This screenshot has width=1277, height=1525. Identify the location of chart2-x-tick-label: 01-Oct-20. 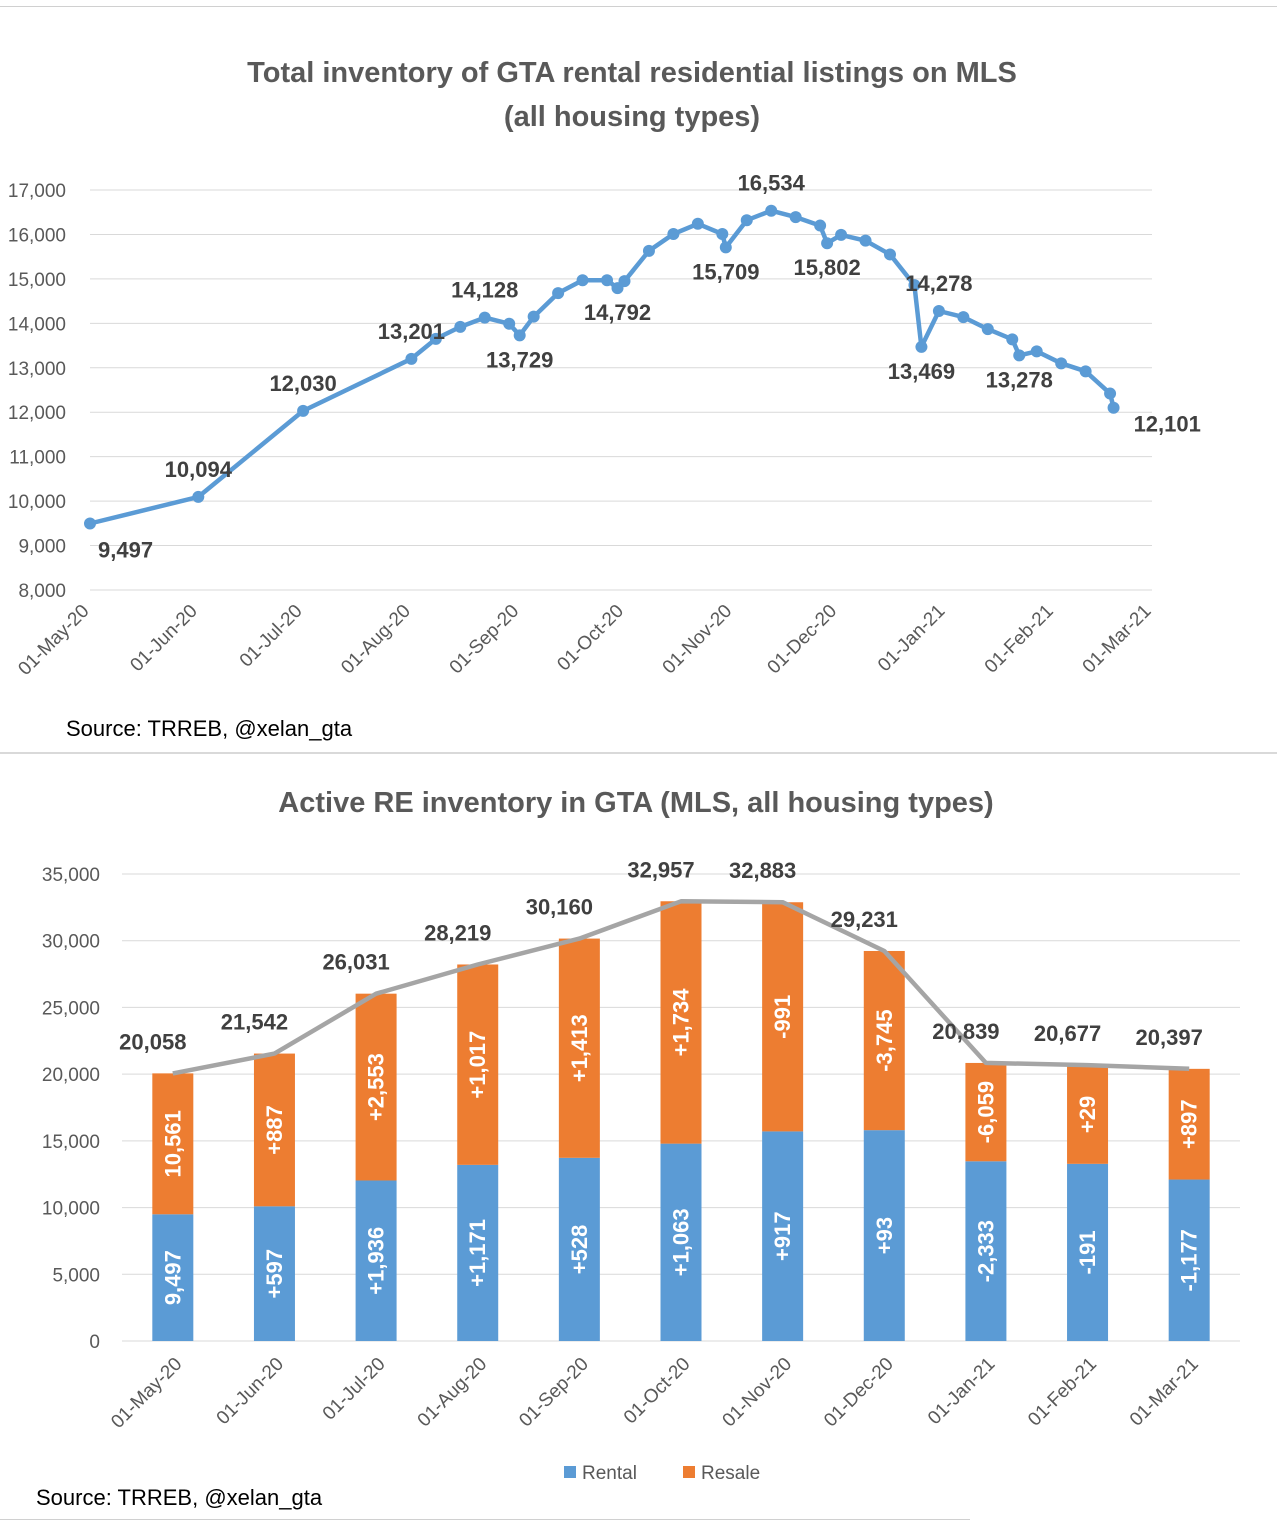
(657, 1391).